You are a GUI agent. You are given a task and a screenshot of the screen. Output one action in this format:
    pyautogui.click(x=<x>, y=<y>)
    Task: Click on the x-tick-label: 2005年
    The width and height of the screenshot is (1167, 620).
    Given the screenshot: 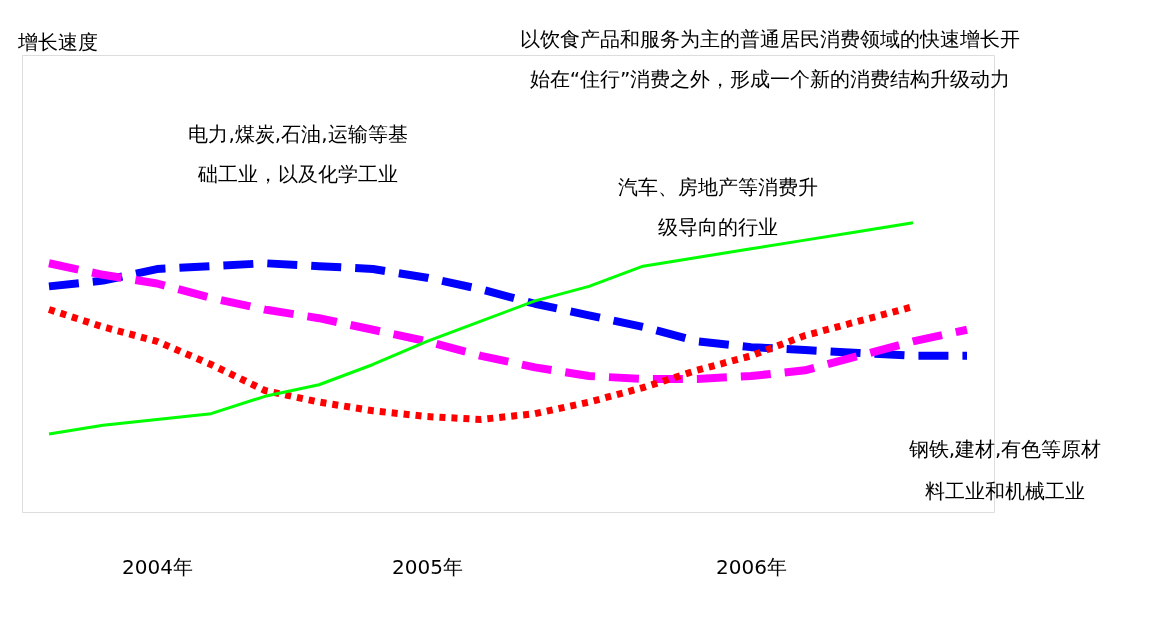 What is the action you would take?
    pyautogui.click(x=427, y=566)
    